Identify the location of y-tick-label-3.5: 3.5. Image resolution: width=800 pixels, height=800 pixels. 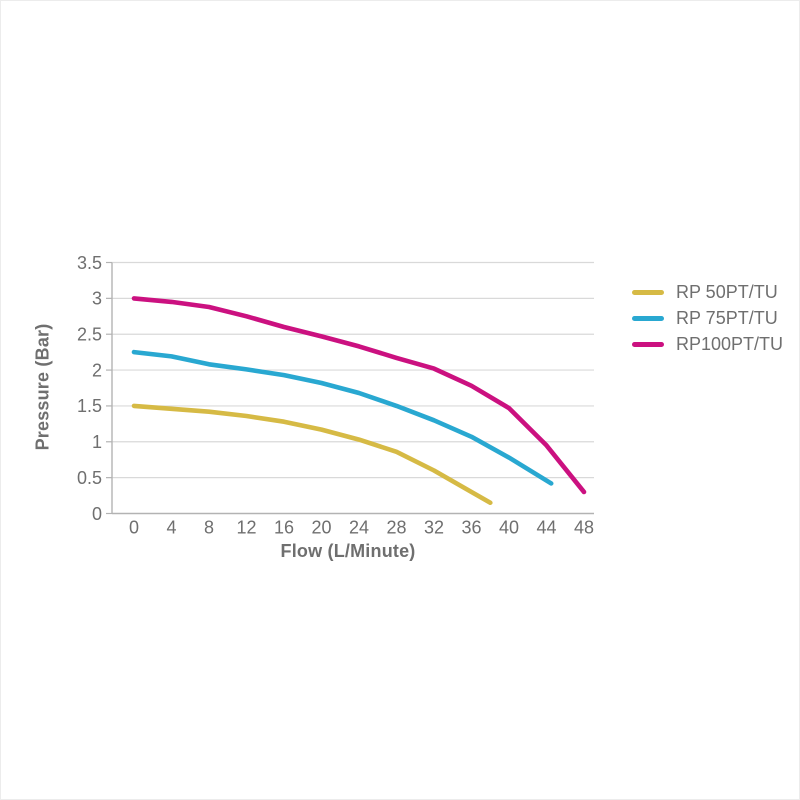
(89, 263).